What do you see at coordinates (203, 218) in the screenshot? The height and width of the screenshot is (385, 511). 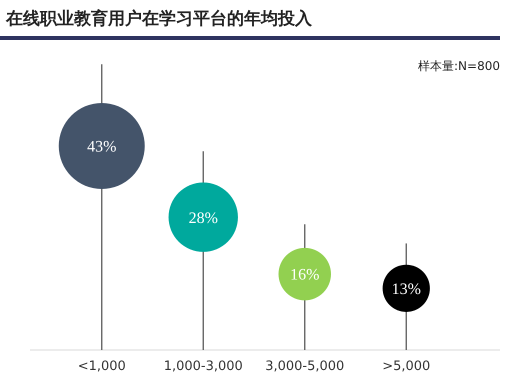 I see `data-label: 28%` at bounding box center [203, 218].